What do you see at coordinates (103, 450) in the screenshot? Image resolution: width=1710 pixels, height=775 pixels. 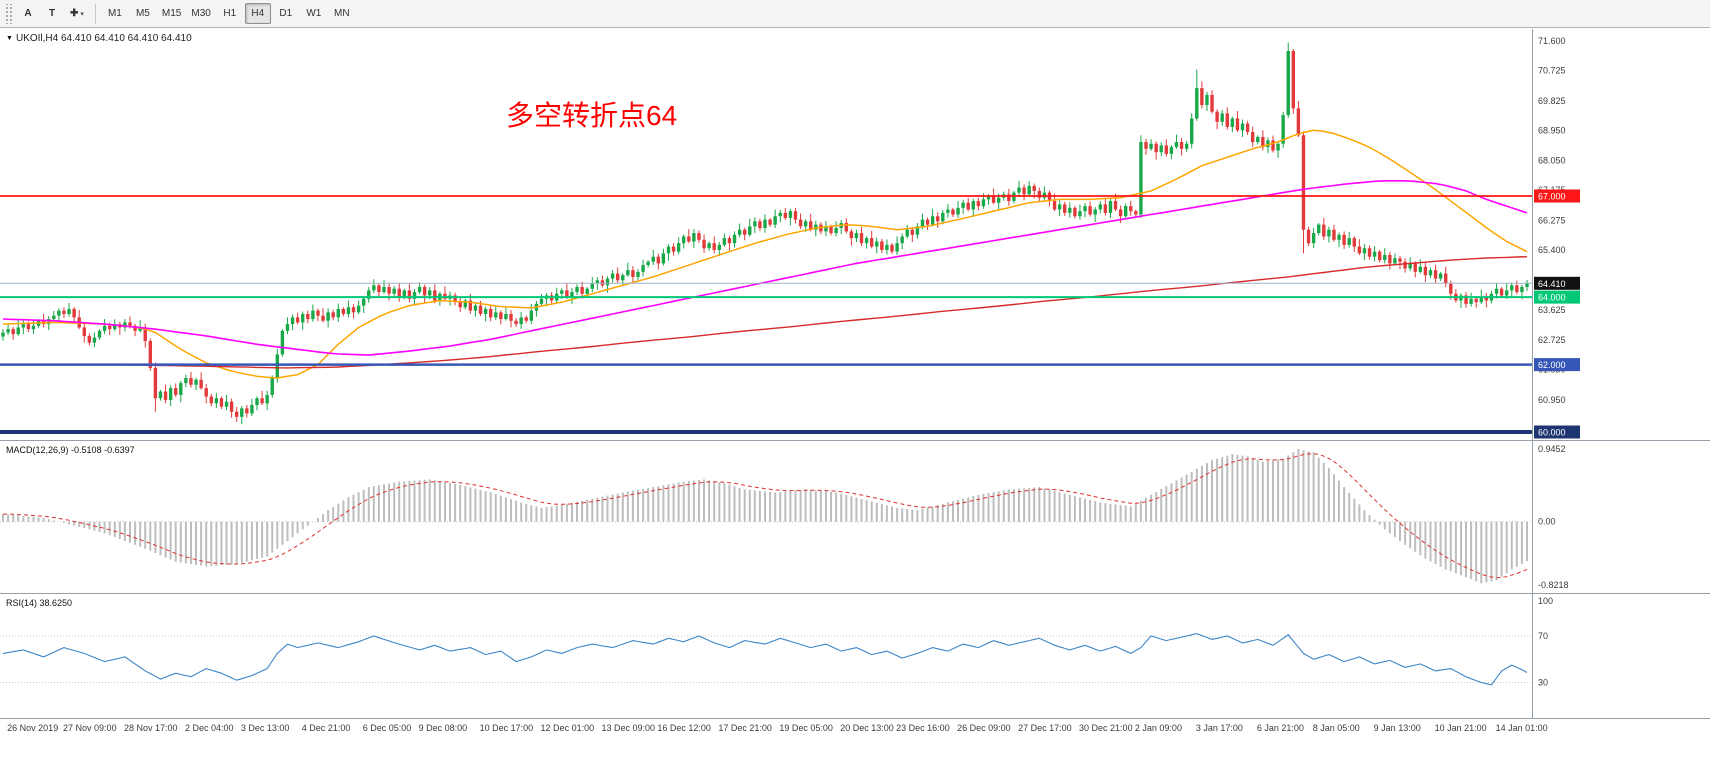 I see `macd-values: -0.5108 -0.6397` at bounding box center [103, 450].